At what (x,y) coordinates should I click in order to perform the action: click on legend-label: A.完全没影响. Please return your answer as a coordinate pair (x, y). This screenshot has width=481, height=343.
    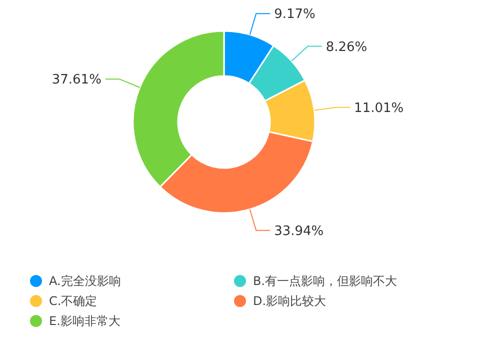
    Looking at the image, I should click on (85, 281).